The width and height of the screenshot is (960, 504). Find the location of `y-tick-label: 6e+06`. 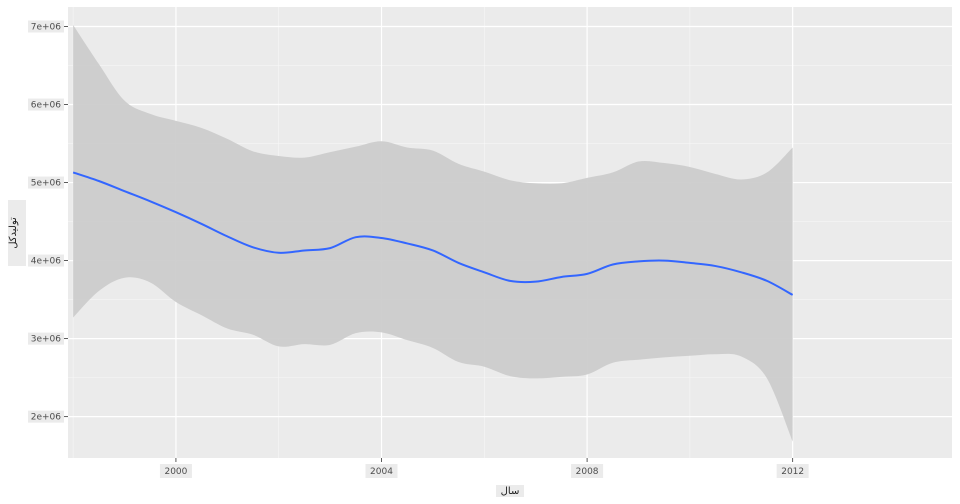

y-tick-label: 6e+06 is located at coordinates (46, 106).